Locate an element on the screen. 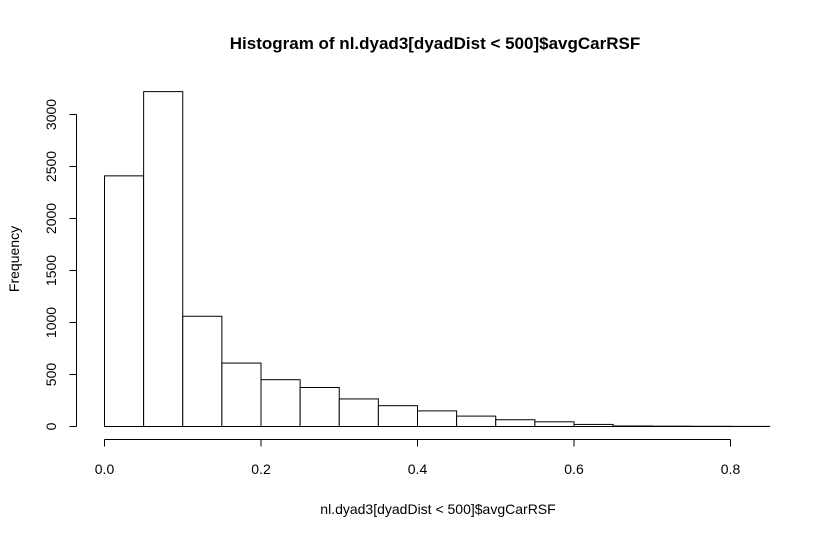 This screenshot has width=838, height=538. x-tick-label: 0.6 is located at coordinates (574, 469).